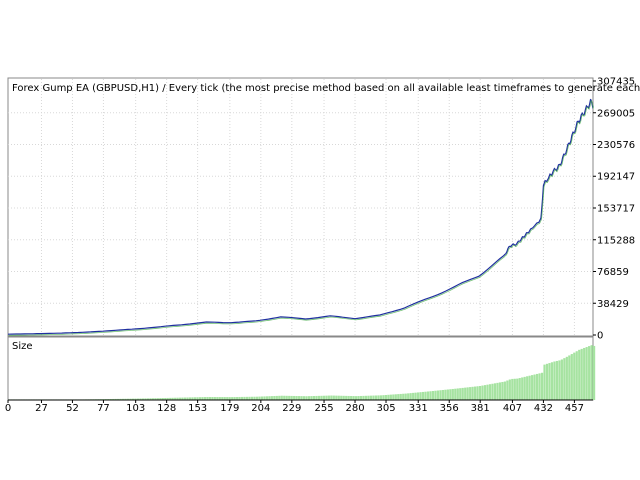 Image resolution: width=640 pixels, height=480 pixels. Describe the element at coordinates (103, 408) in the screenshot. I see `x-tick-label: 77` at that location.